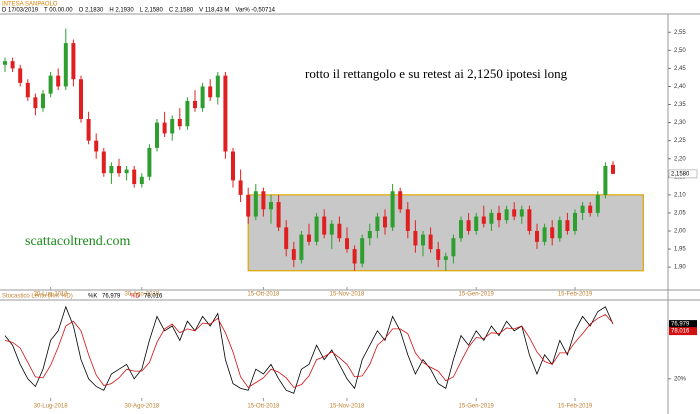 The image size is (700, 414). I want to click on info-item: L 2,1580, so click(152, 11).